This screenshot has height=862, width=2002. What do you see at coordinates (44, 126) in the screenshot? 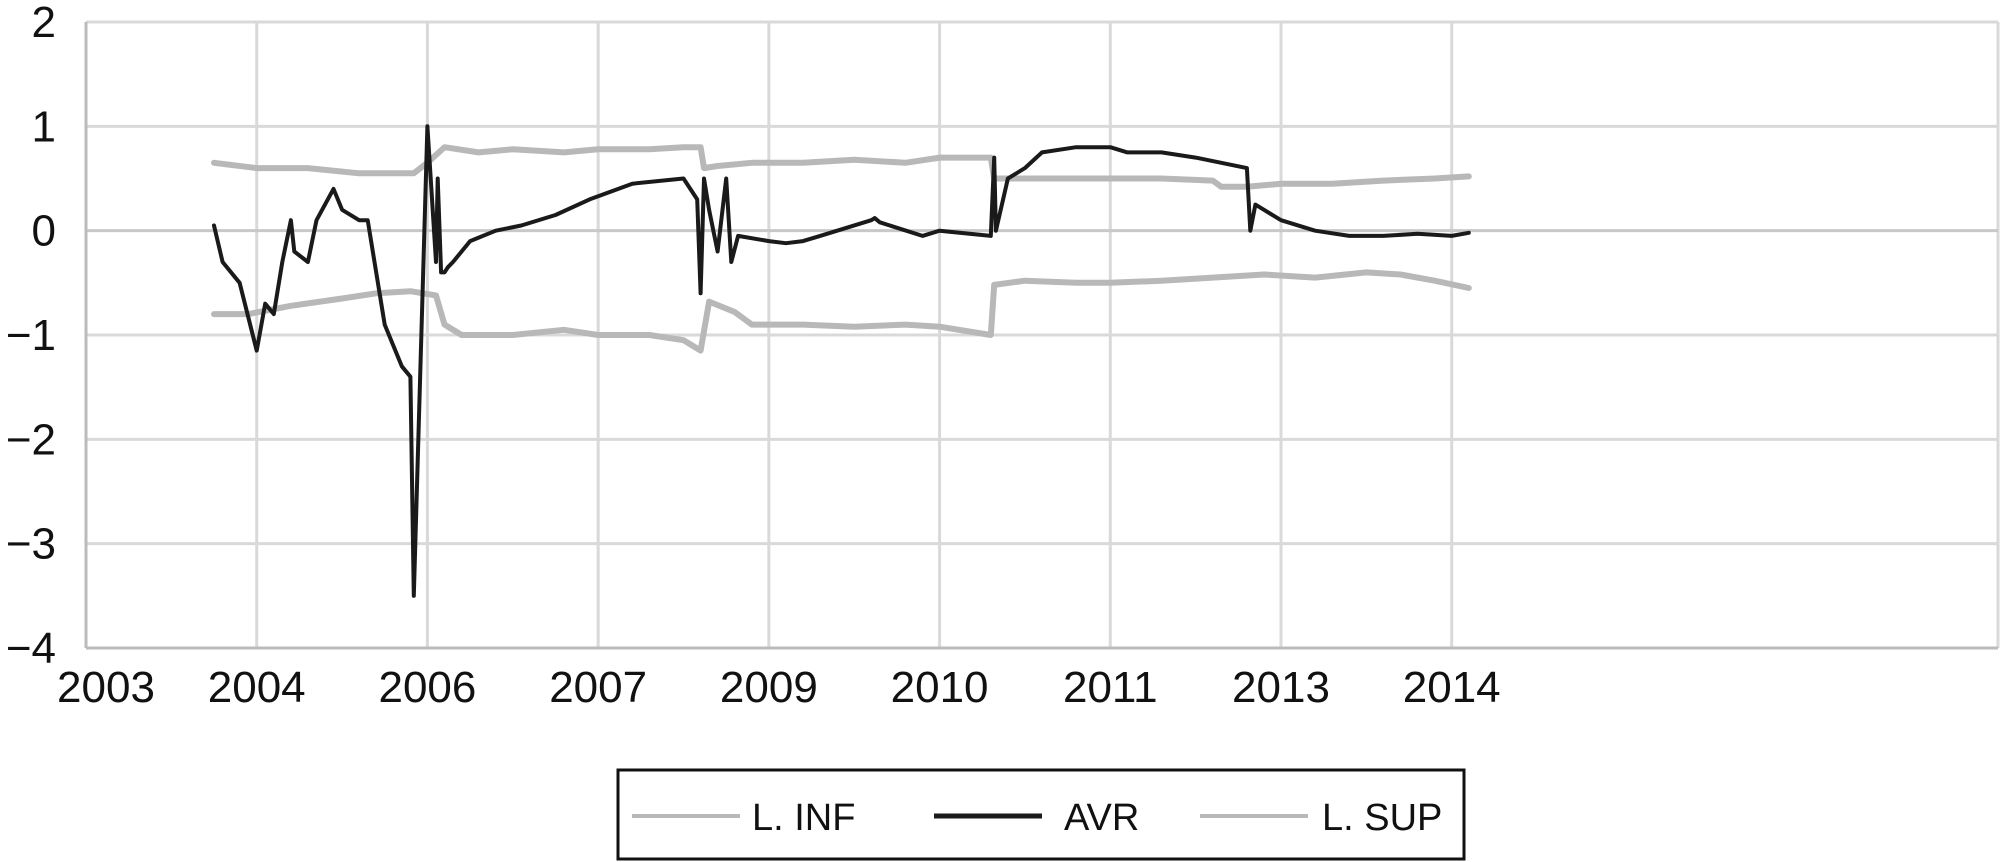
I see `y-tick-label: 1` at bounding box center [44, 126].